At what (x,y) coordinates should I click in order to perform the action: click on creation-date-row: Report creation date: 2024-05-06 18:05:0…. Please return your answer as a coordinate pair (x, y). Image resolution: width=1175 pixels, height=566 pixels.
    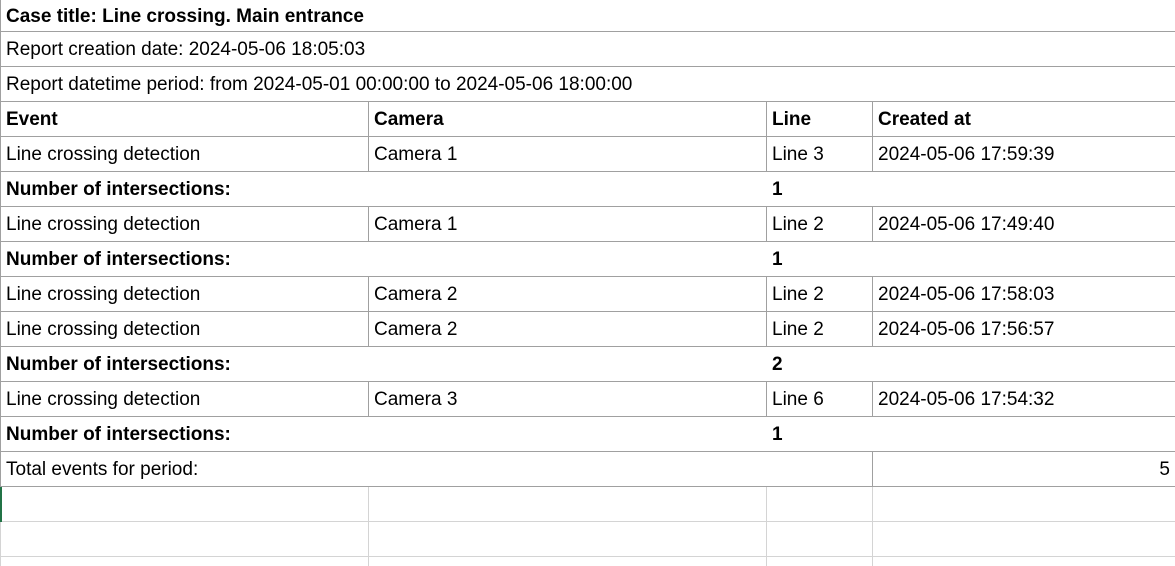
    Looking at the image, I should click on (587, 49).